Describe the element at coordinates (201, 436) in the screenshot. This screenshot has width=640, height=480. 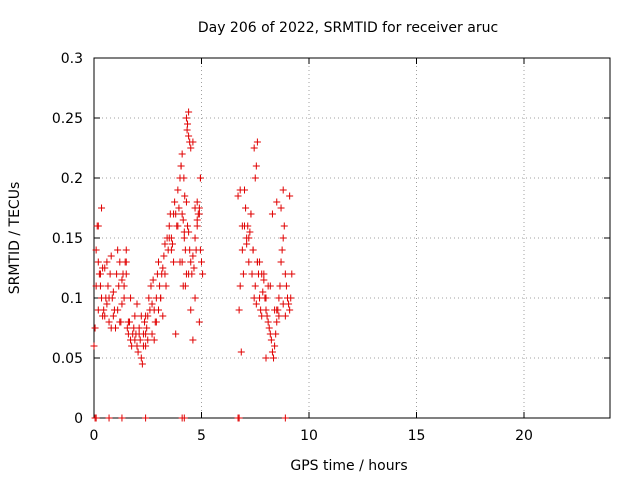
I see `x-tick-label: 5` at that location.